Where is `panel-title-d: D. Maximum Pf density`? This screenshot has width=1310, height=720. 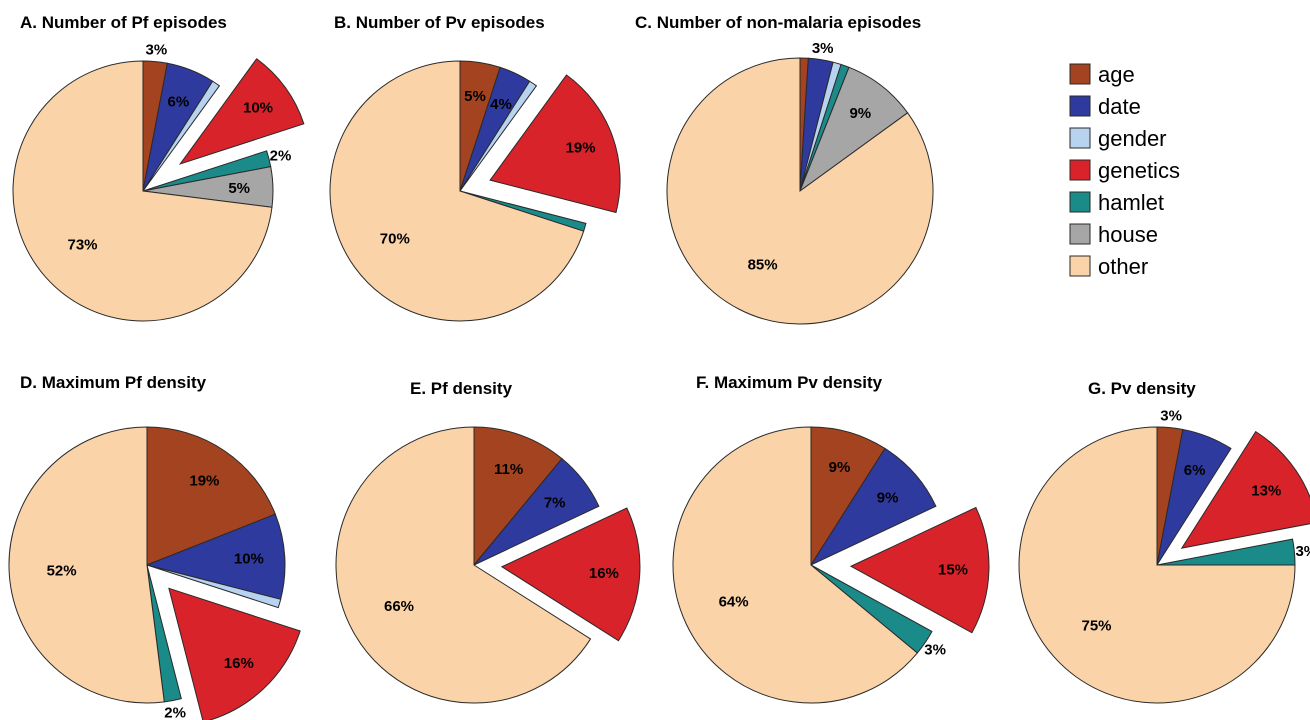
panel-title-d: D. Maximum Pf density is located at coordinates (113, 382).